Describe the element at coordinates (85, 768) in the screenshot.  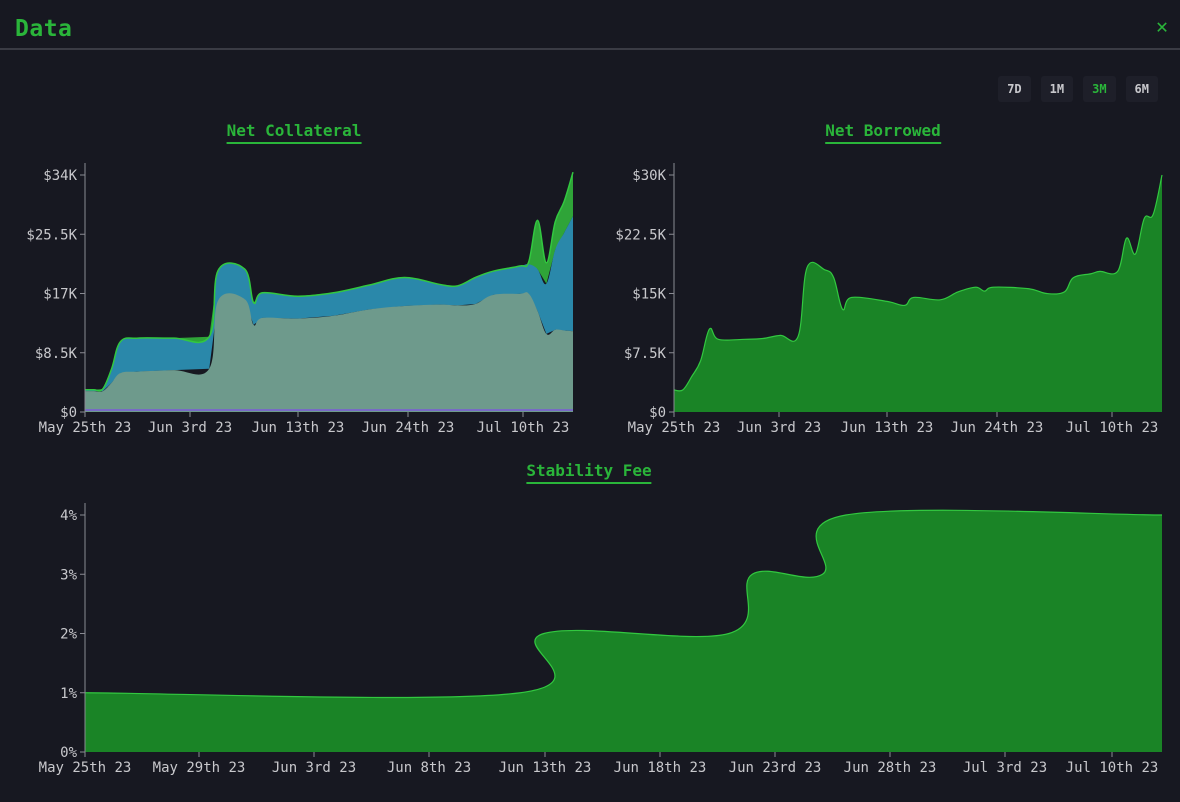
I see `stability-x-tick-label: May 25th 23` at that location.